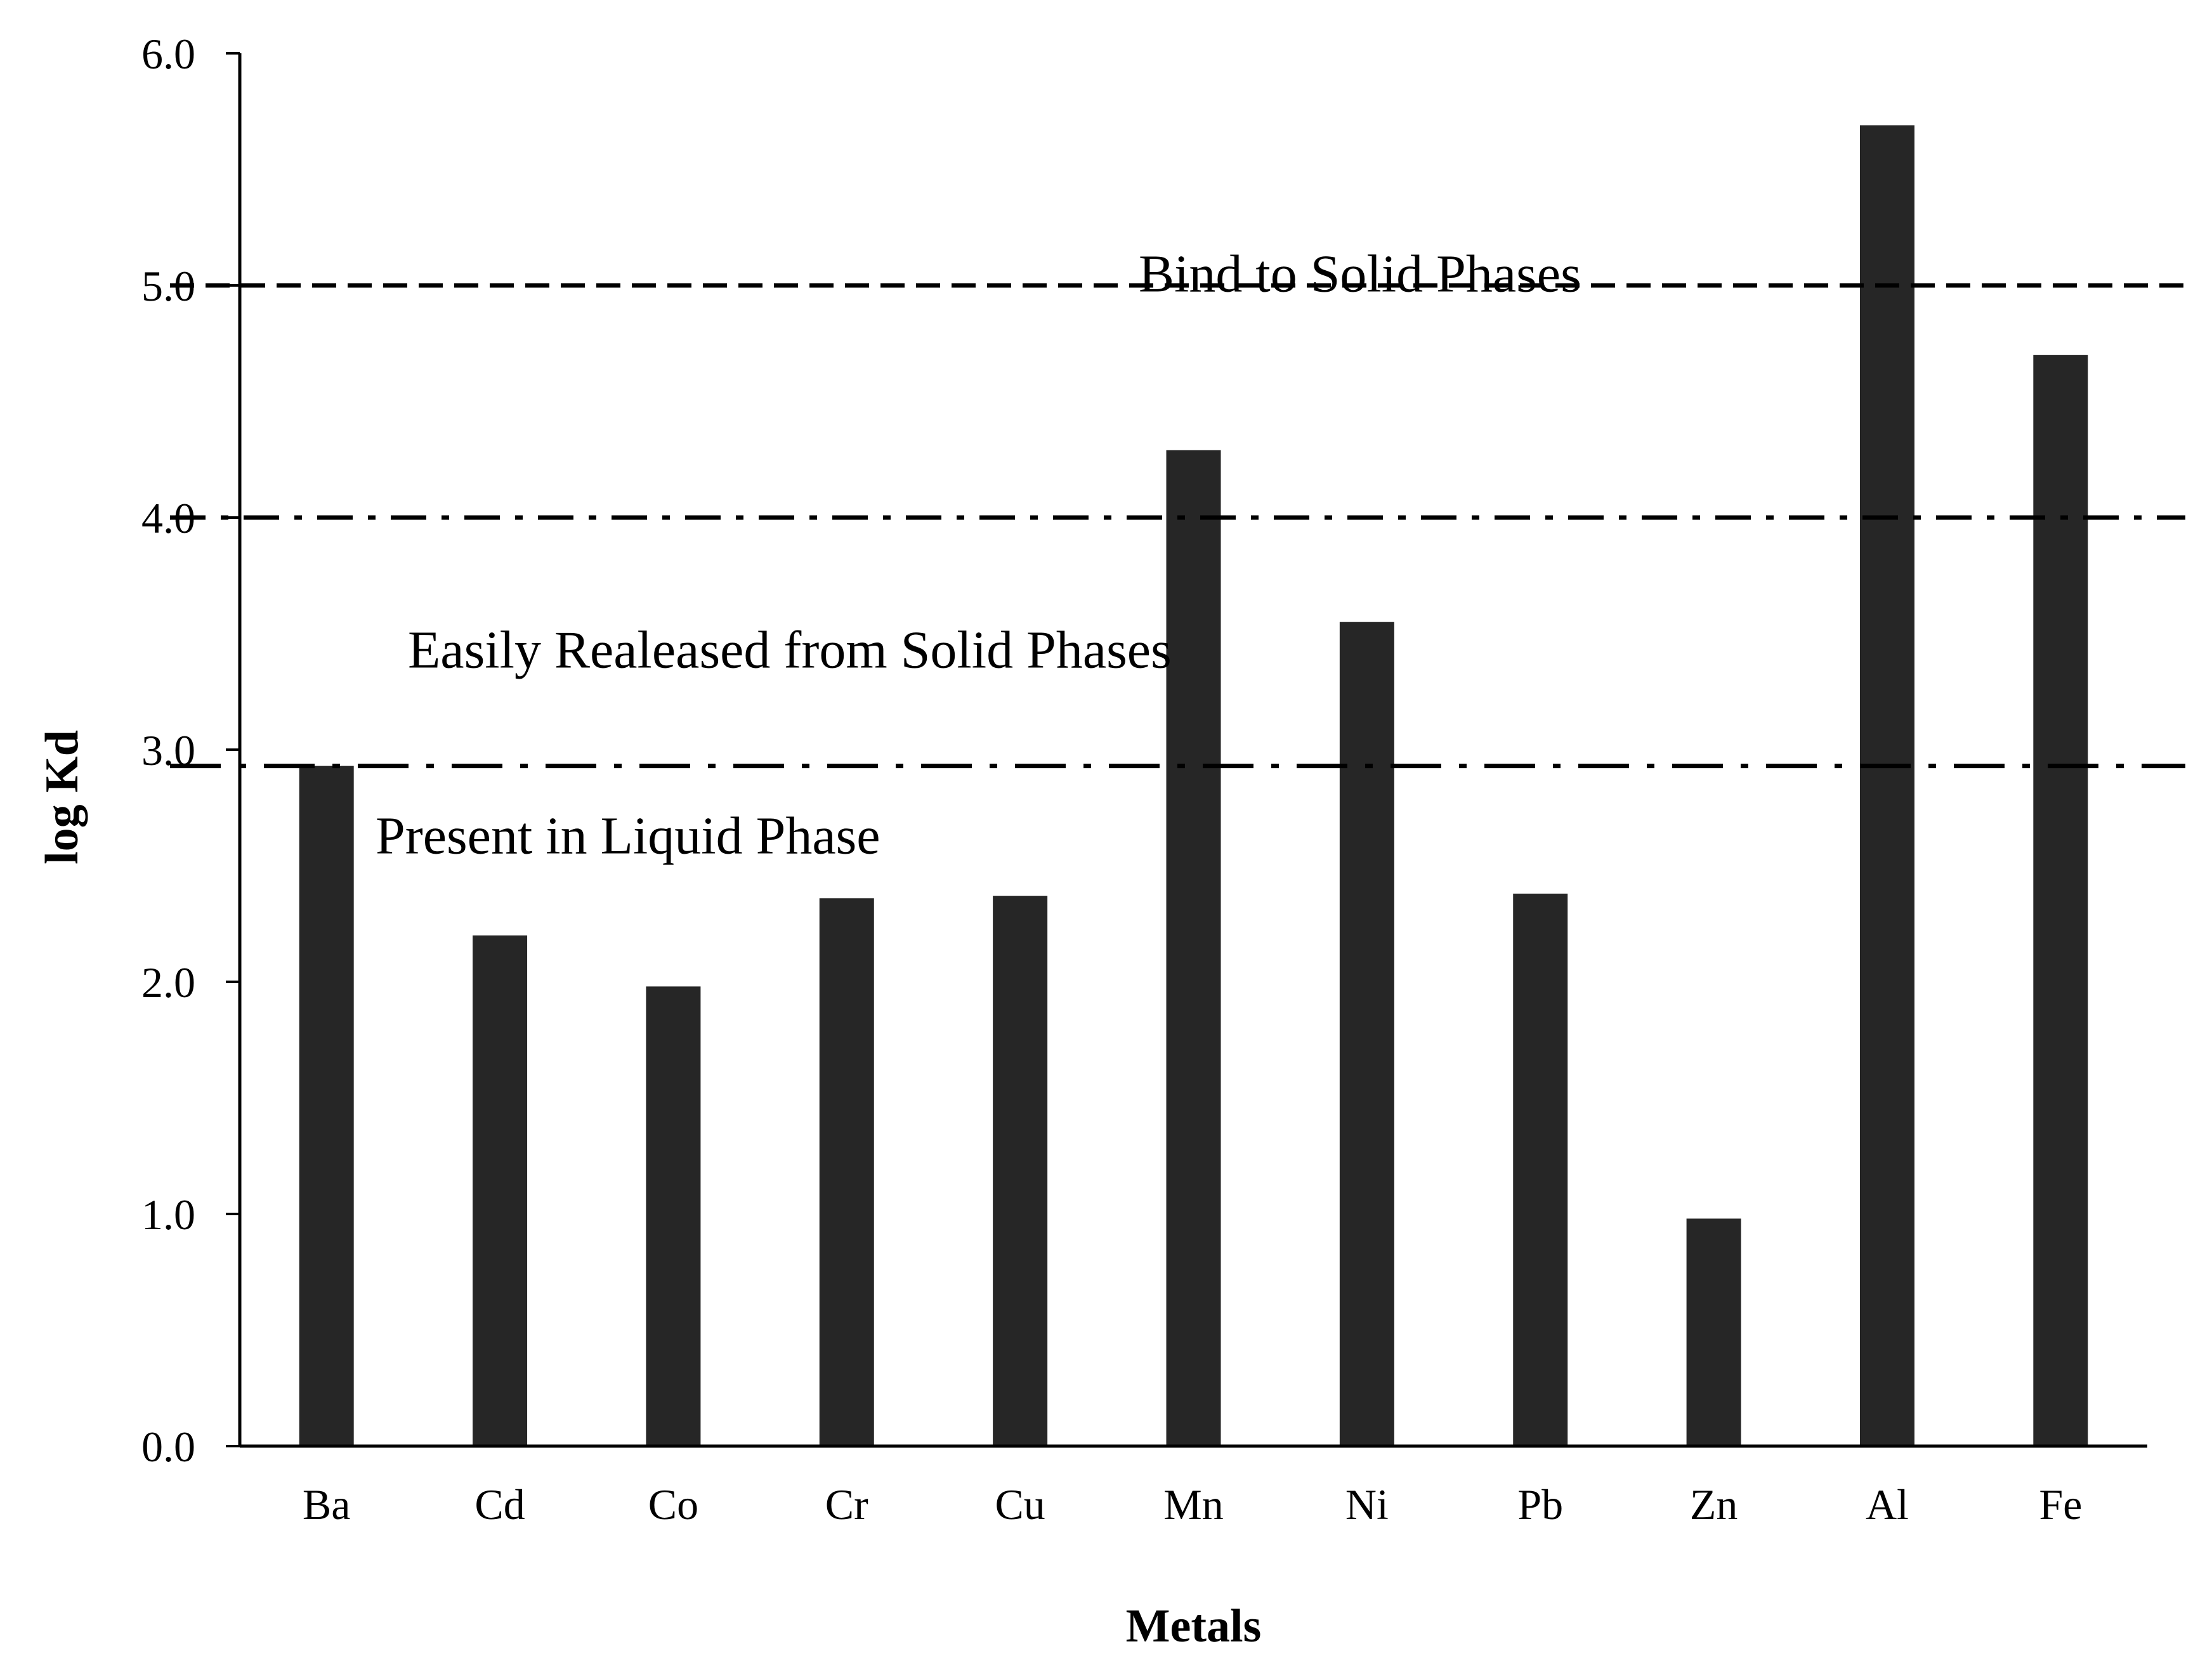  I want to click on x-tick-label: Ni, so click(1367, 1504).